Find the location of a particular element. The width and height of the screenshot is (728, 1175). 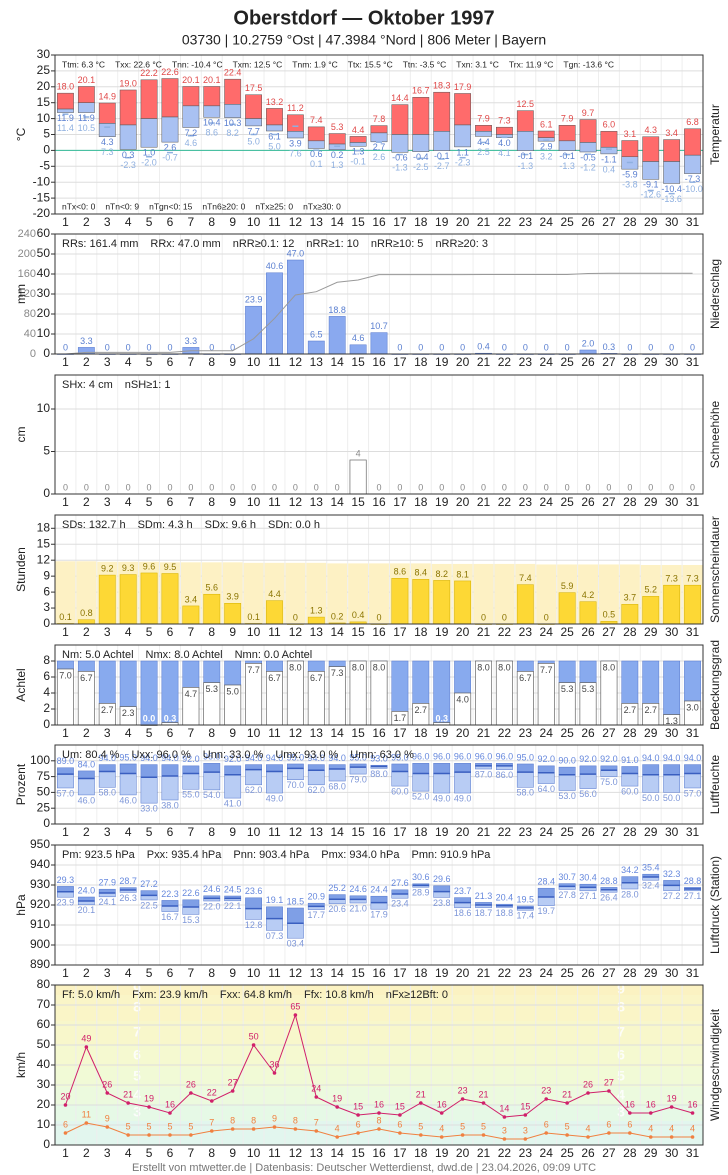

max-label: 24.4 is located at coordinates (379, 890).